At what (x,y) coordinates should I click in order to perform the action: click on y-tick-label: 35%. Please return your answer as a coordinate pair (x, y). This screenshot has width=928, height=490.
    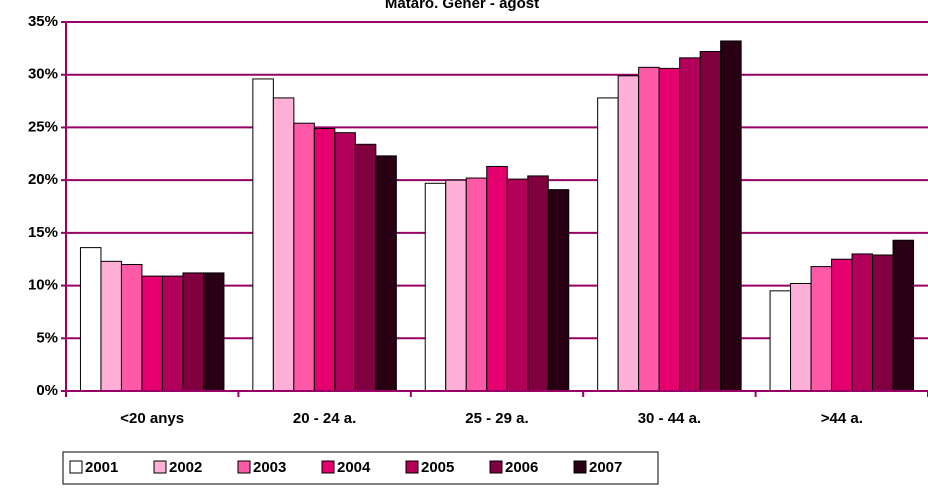
    Looking at the image, I should click on (43, 21).